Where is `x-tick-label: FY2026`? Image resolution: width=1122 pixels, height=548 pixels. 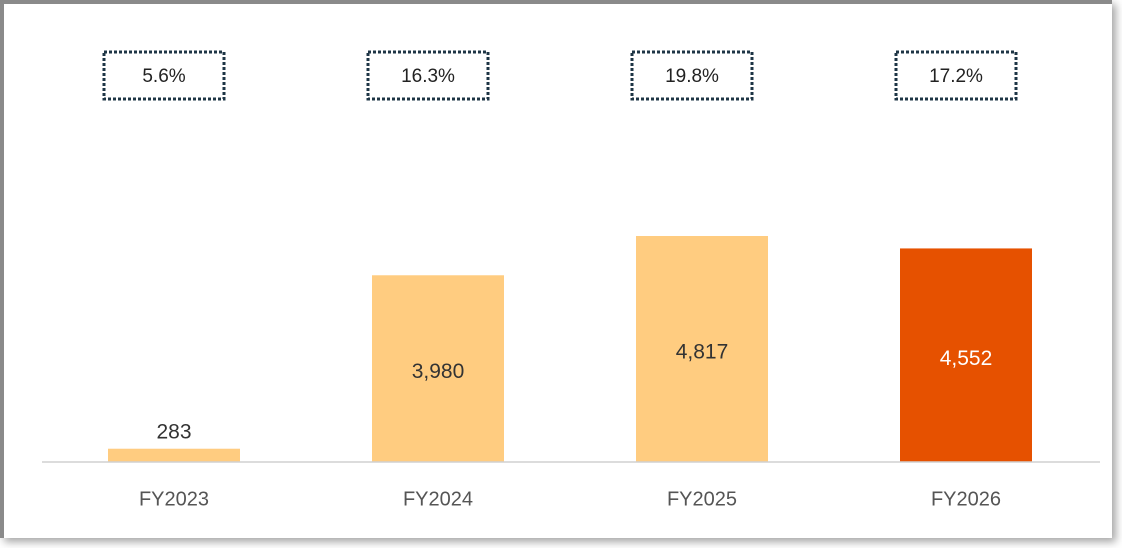 x-tick-label: FY2026 is located at coordinates (966, 499).